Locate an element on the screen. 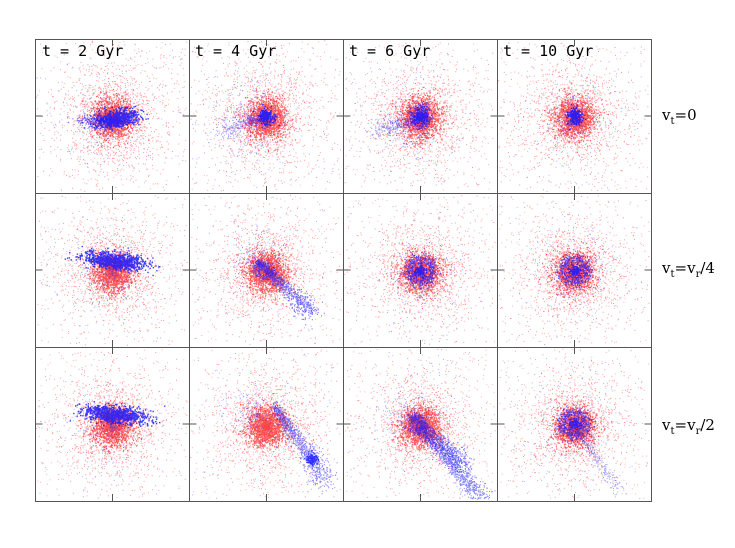  panel-r2-c3 is located at coordinates (420, 270).